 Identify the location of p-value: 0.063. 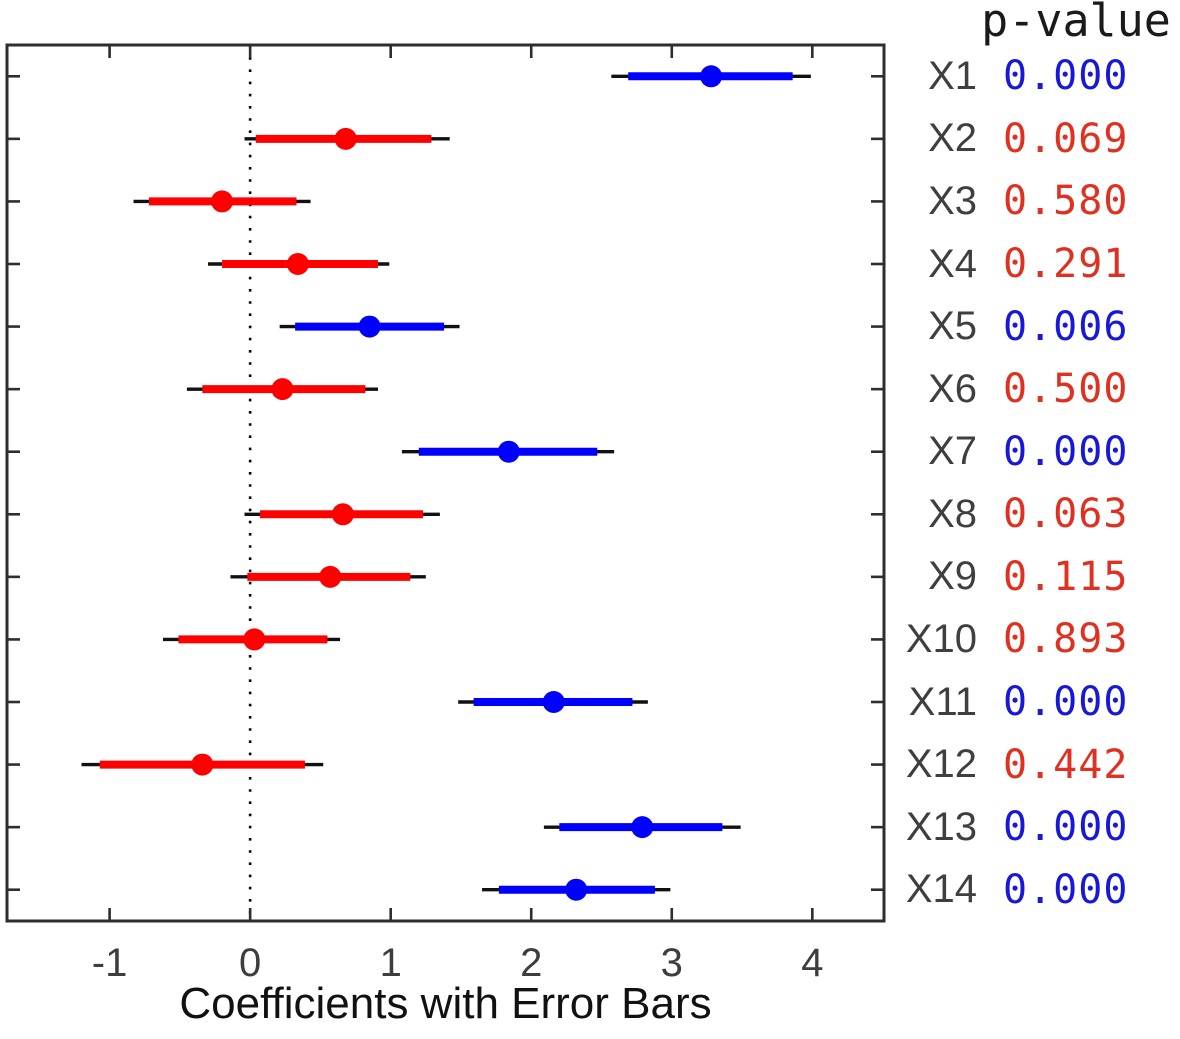
(1066, 514).